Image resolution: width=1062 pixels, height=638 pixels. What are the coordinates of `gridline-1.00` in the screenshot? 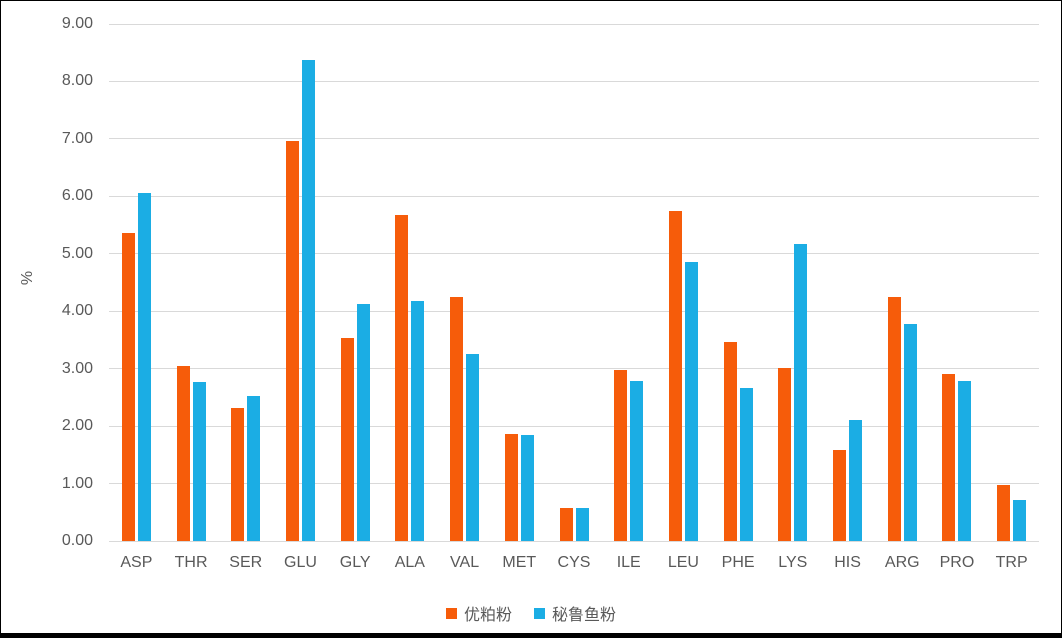 It's located at (574, 484).